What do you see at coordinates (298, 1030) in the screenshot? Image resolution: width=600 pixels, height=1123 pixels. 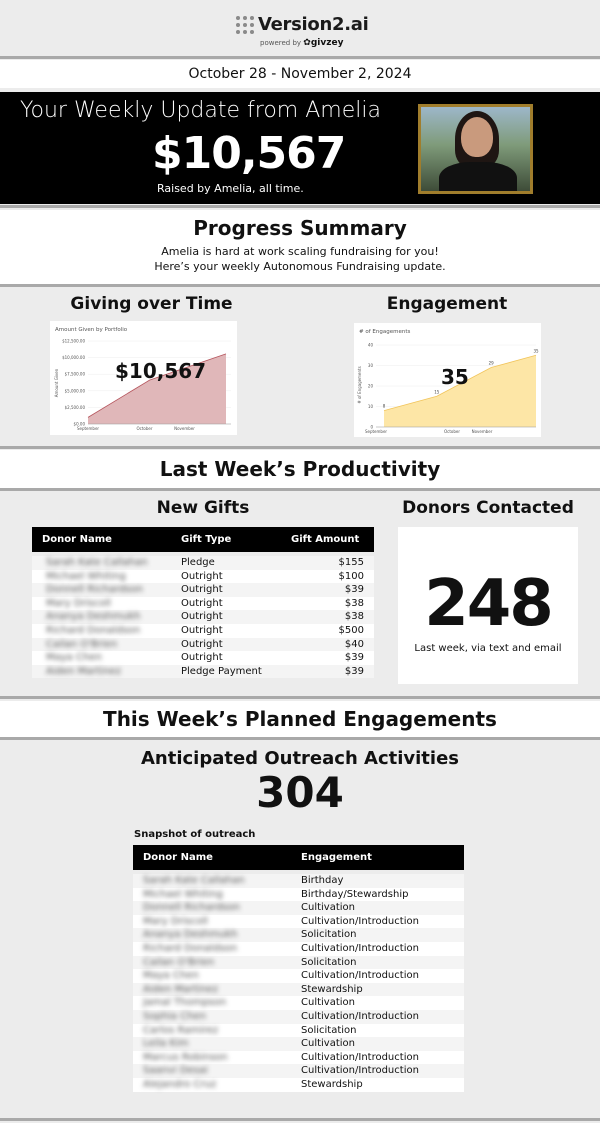 I see `table-row: Carlos Ramirez Solicitation` at bounding box center [298, 1030].